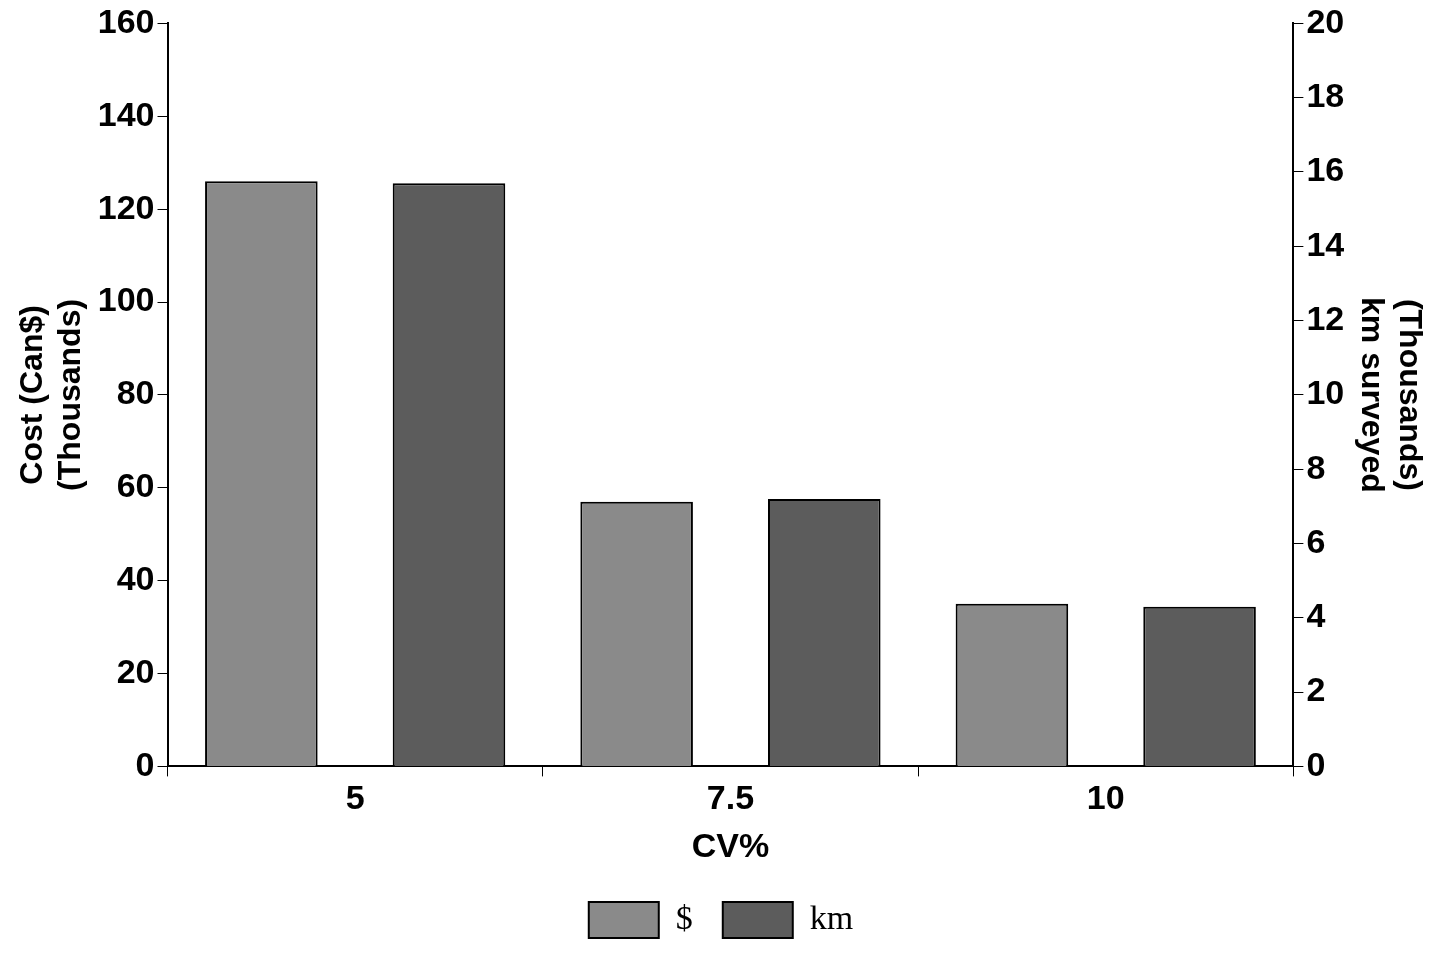 The height and width of the screenshot is (958, 1442). I want to click on legend-label: $, so click(684, 917).